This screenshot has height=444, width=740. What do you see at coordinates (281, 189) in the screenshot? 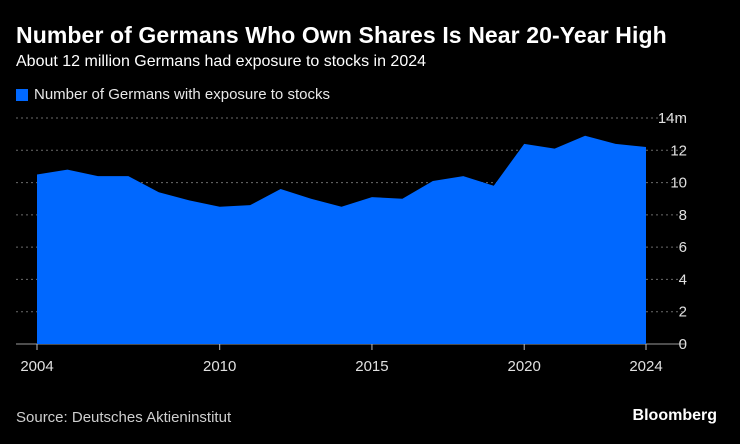
I see `data-point-2012` at bounding box center [281, 189].